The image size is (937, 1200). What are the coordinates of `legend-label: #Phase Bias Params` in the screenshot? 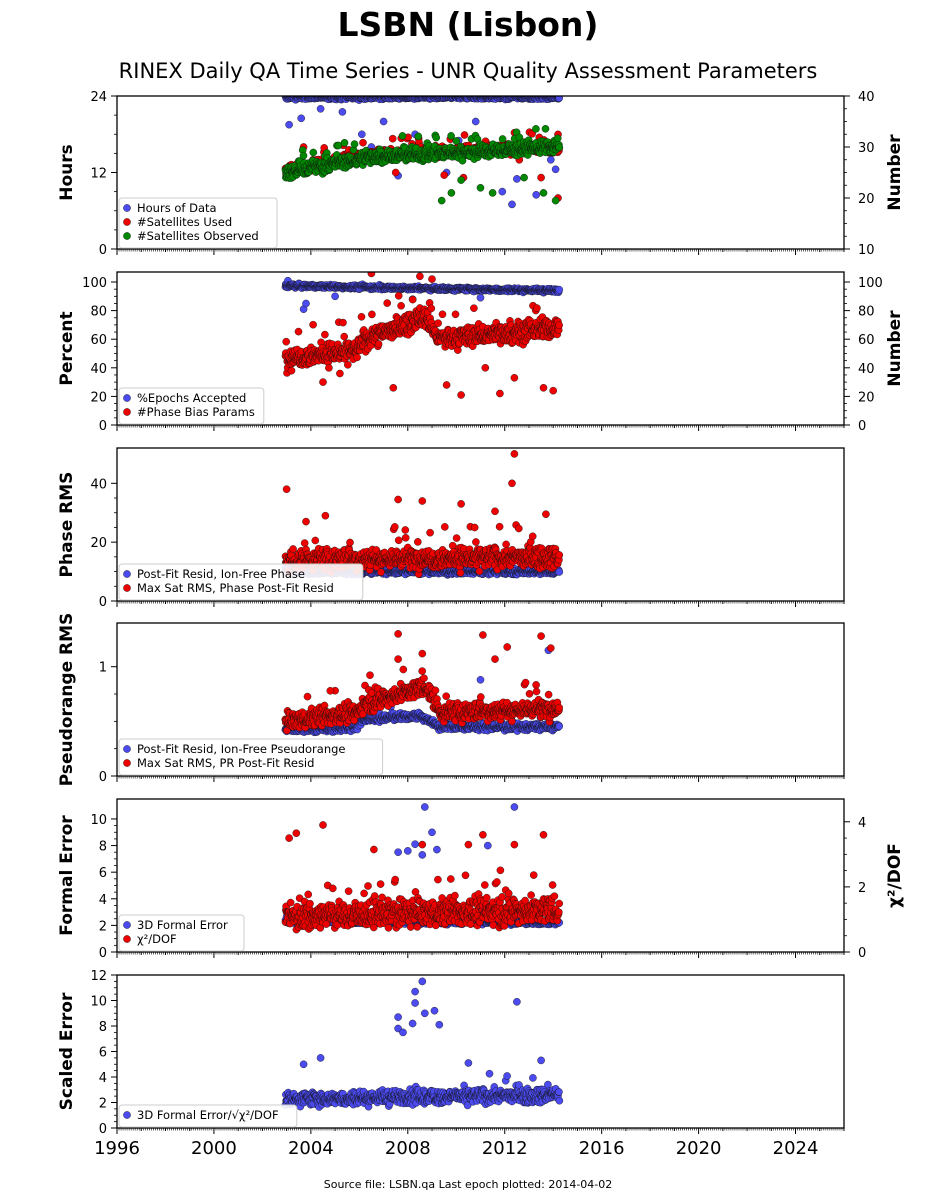 It's located at (196, 412).